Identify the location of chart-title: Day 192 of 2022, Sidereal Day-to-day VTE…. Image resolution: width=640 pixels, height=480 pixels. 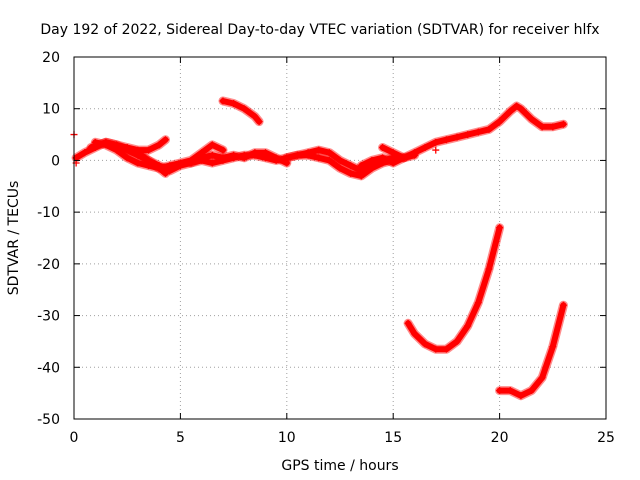
(319, 30).